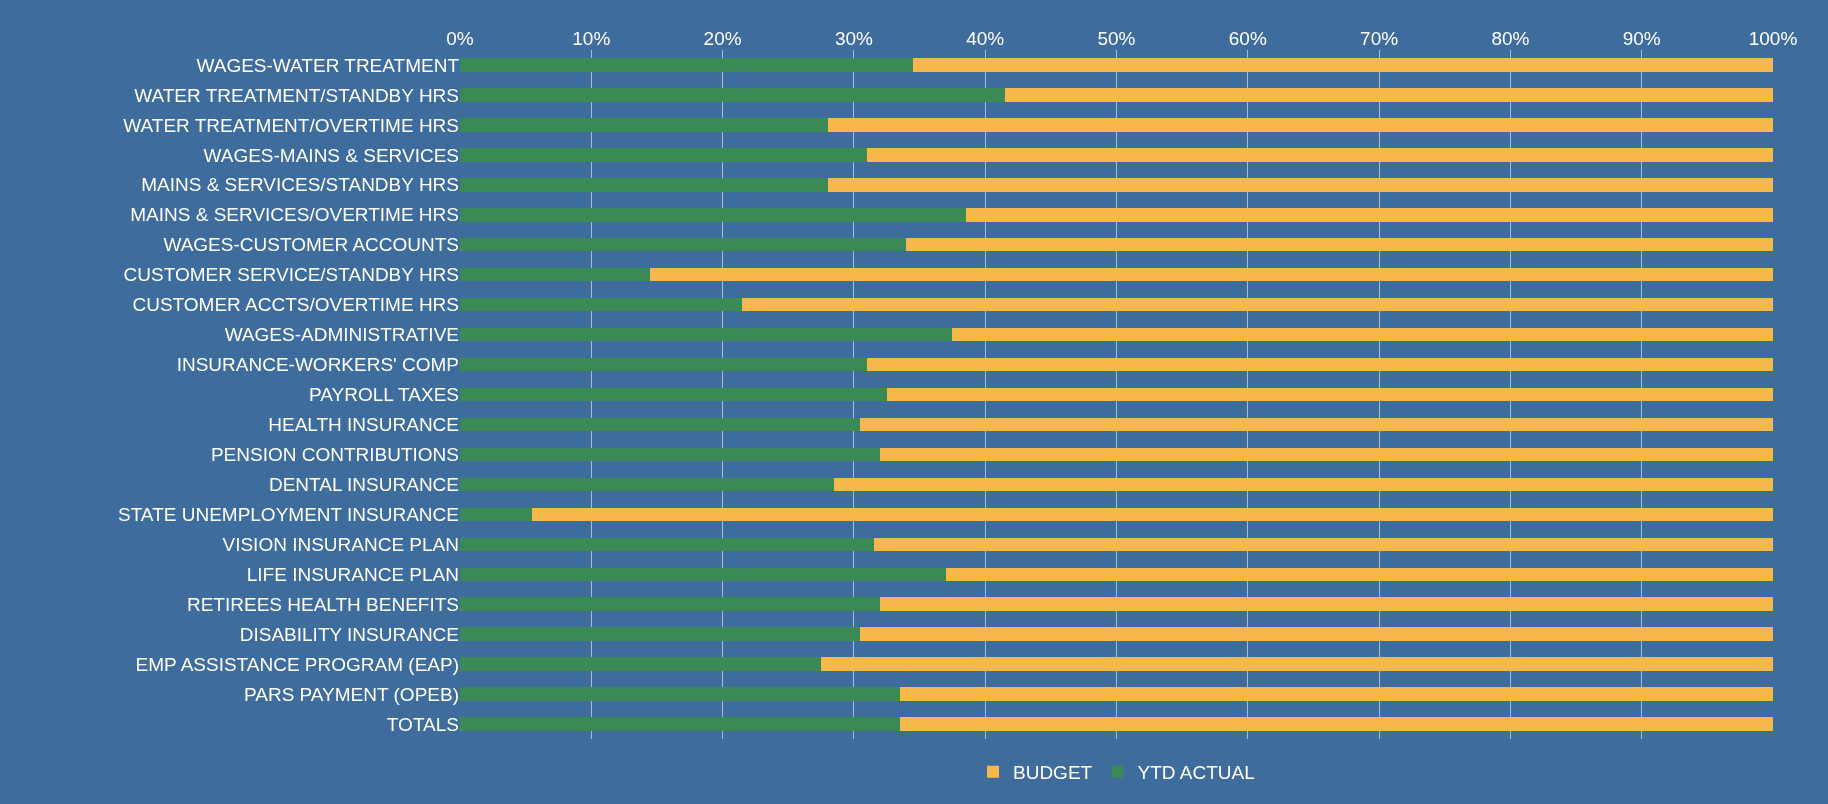 The width and height of the screenshot is (1828, 804). Describe the element at coordinates (1510, 39) in the screenshot. I see `x-tick-label: 80%` at that location.